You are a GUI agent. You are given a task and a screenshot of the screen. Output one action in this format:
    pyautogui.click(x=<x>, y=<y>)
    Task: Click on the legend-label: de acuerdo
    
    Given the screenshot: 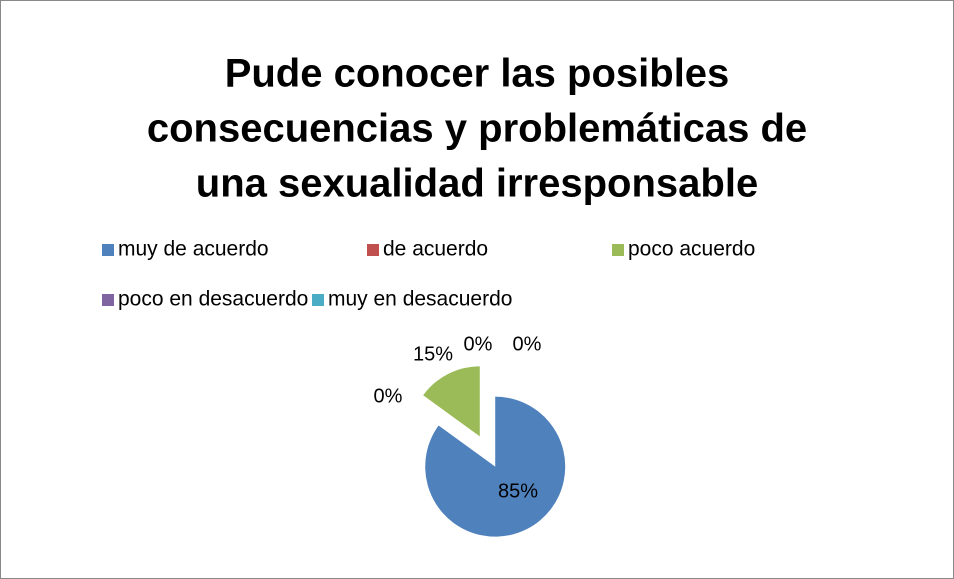 What is the action you would take?
    pyautogui.click(x=435, y=249)
    